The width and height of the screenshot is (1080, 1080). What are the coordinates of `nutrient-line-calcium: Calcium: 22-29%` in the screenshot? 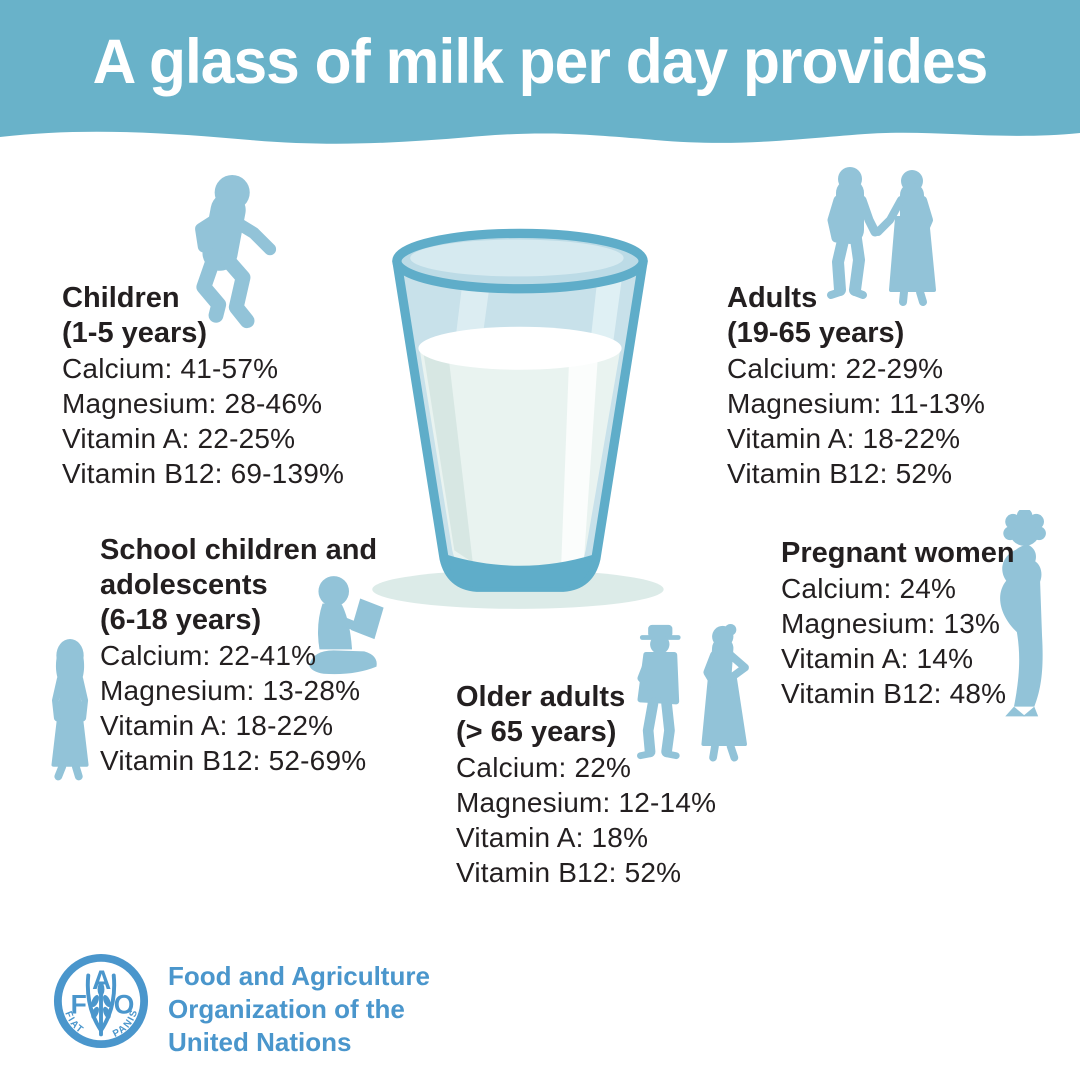 It's located at (835, 368).